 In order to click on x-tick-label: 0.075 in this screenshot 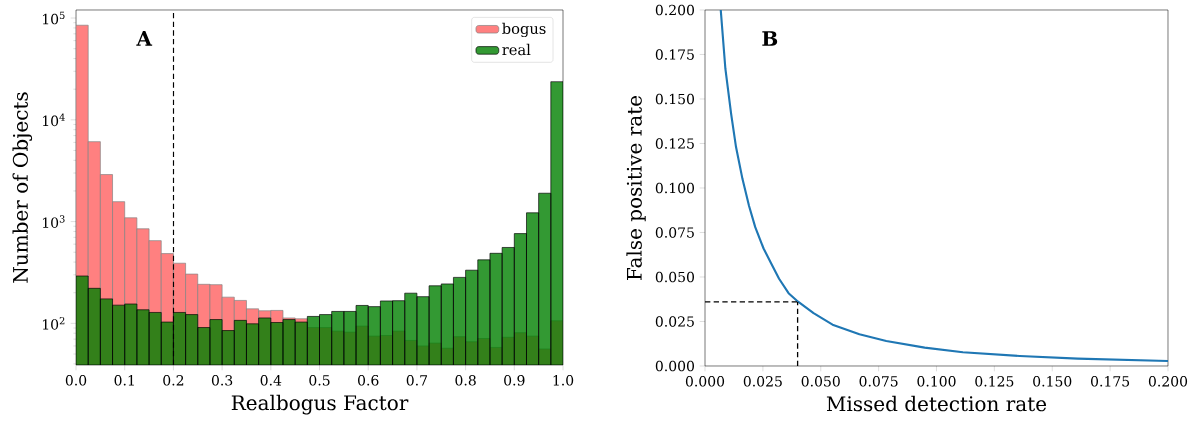, I will do `click(878, 381)`.